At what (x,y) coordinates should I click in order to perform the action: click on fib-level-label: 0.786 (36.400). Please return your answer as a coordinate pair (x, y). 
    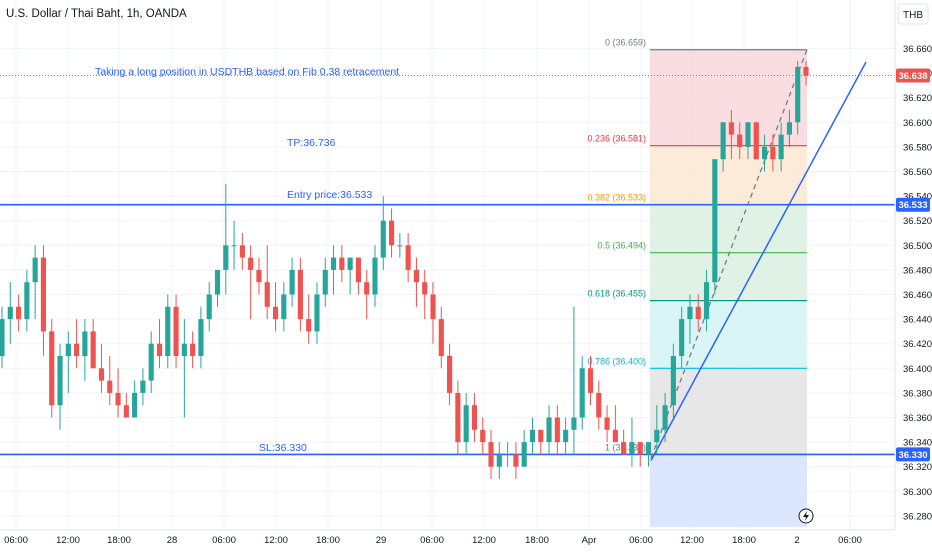
    Looking at the image, I should click on (616, 361).